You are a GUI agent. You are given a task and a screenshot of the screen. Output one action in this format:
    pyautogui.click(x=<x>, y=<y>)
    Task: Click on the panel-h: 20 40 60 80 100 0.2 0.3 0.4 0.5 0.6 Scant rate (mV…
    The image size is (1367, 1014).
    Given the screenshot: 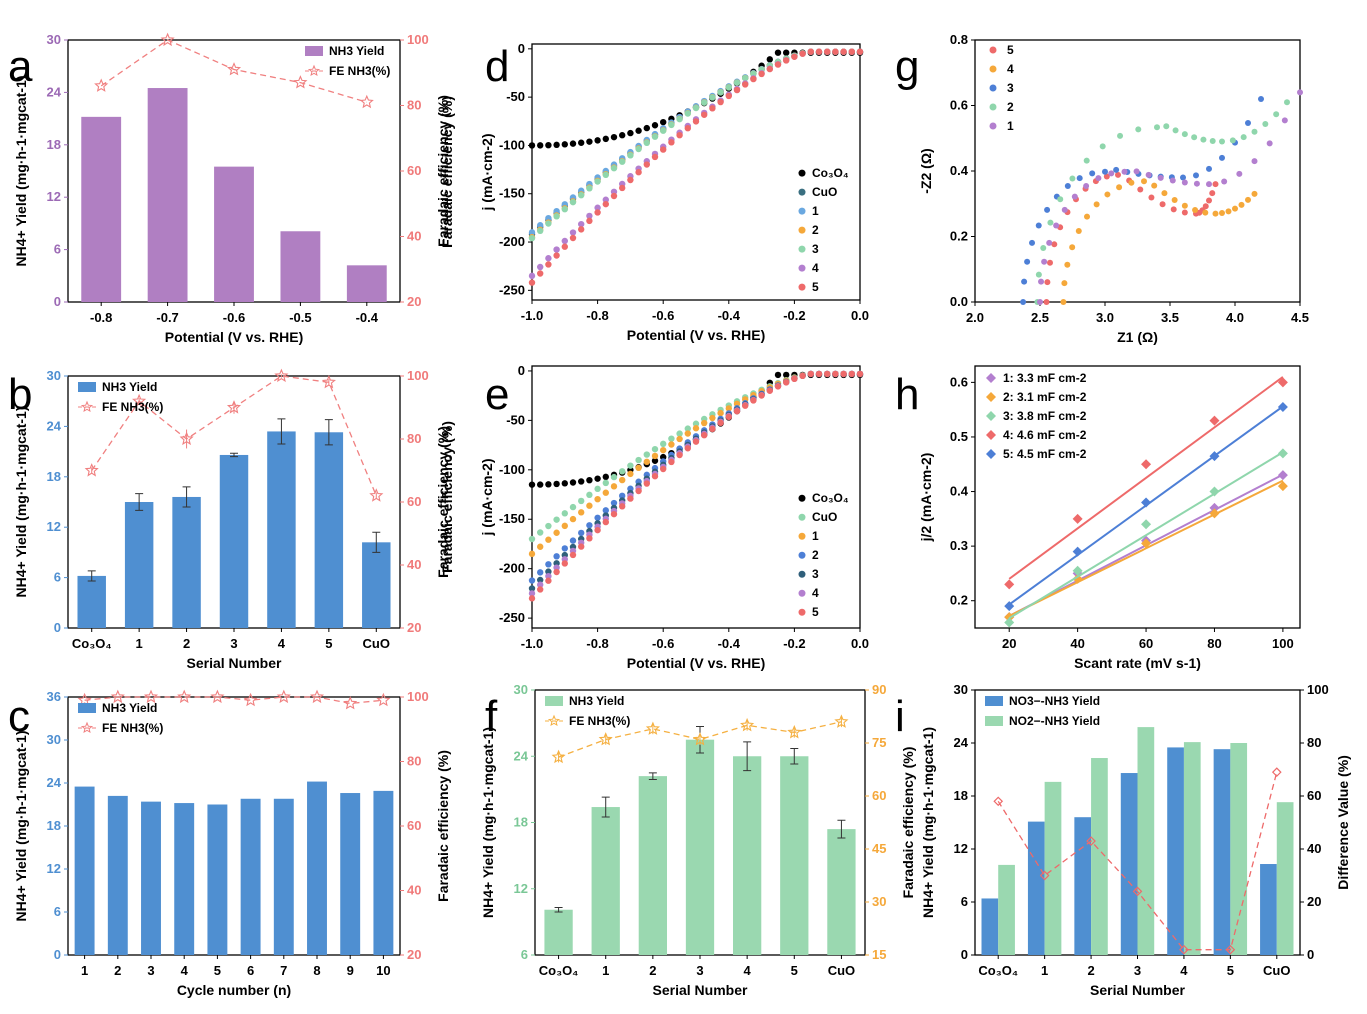 What is the action you would take?
    pyautogui.click(x=1109, y=518)
    